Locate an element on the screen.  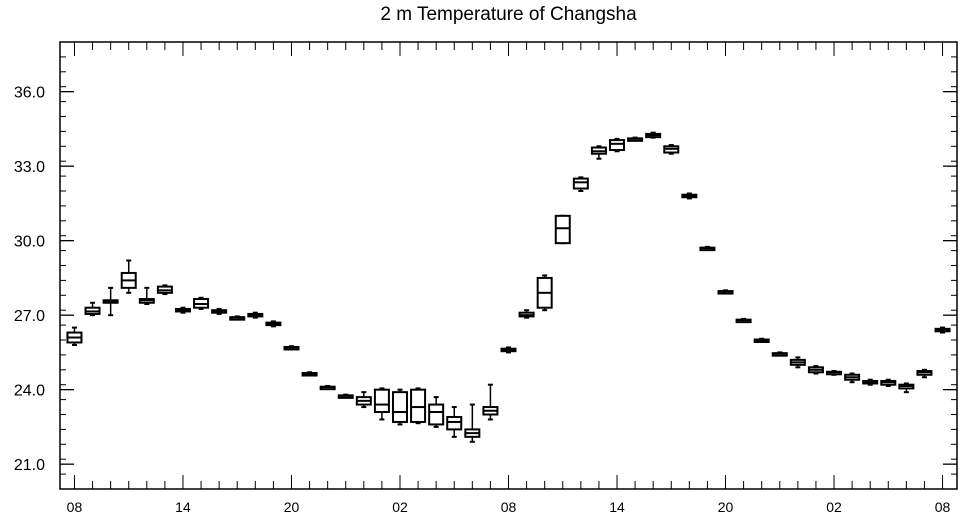
y-tick-label: 36.0 is located at coordinates (29, 93).